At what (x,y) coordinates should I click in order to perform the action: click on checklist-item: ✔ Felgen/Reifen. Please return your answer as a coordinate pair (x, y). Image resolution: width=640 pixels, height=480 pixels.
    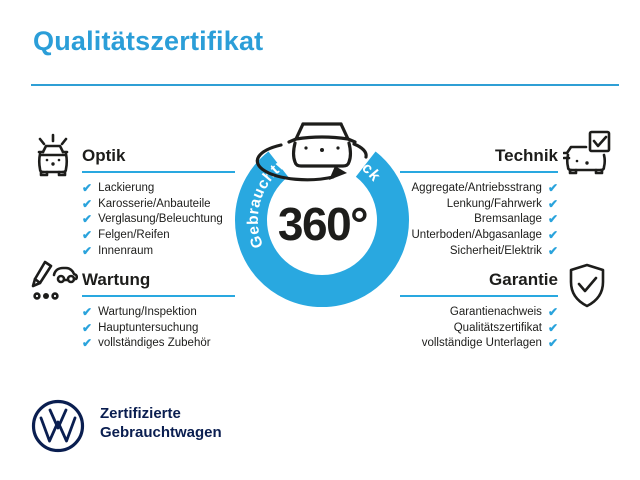
    Looking at the image, I should click on (158, 235).